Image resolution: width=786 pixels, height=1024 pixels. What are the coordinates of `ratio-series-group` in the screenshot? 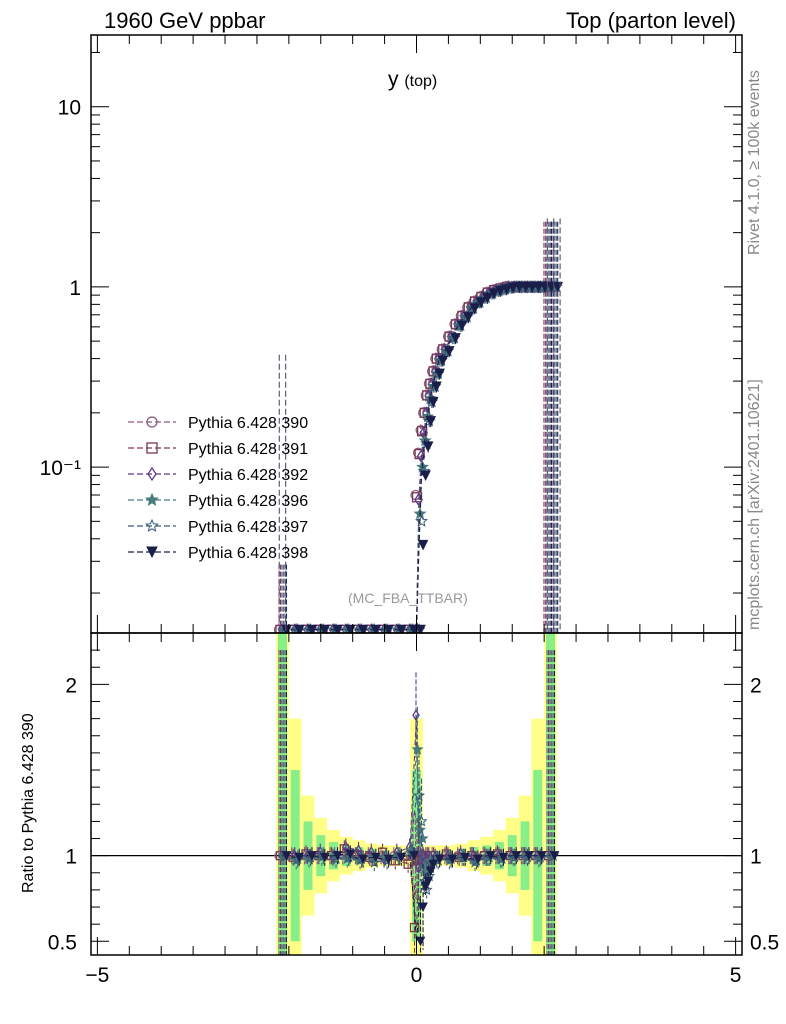 It's located at (417, 802).